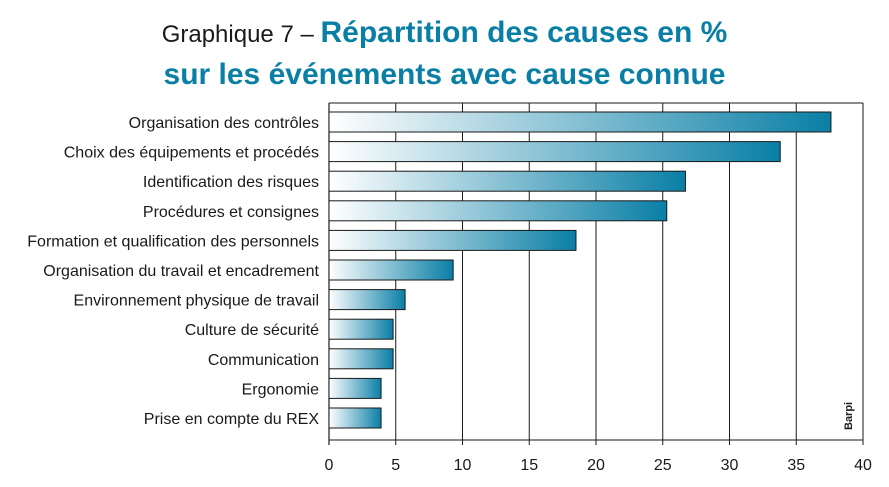 This screenshot has height=487, width=889. What do you see at coordinates (224, 123) in the screenshot?
I see `category-label: Organisation des contrôles` at bounding box center [224, 123].